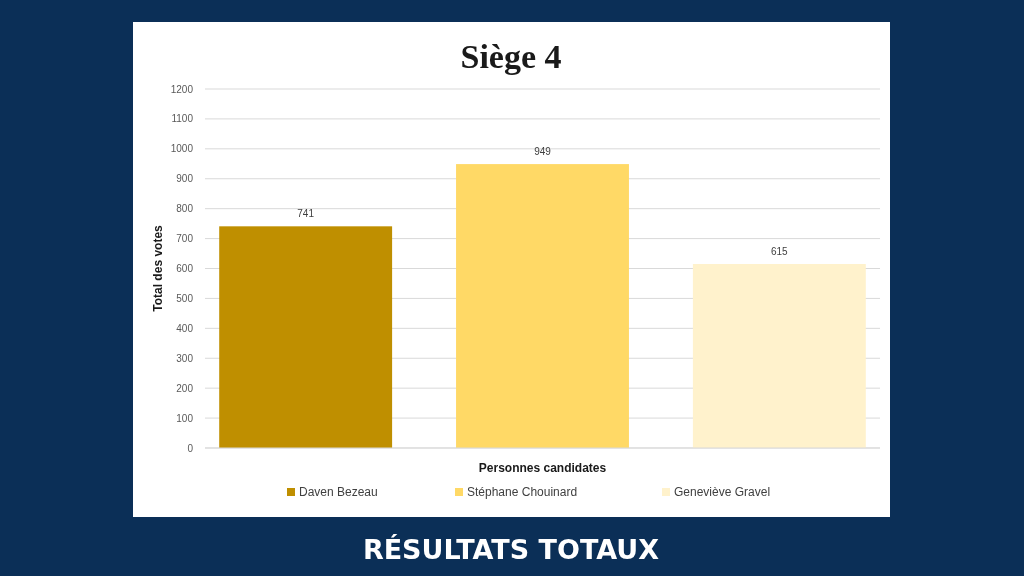  What do you see at coordinates (542, 468) in the screenshot?
I see `x-axis-title: Personnes candidates` at bounding box center [542, 468].